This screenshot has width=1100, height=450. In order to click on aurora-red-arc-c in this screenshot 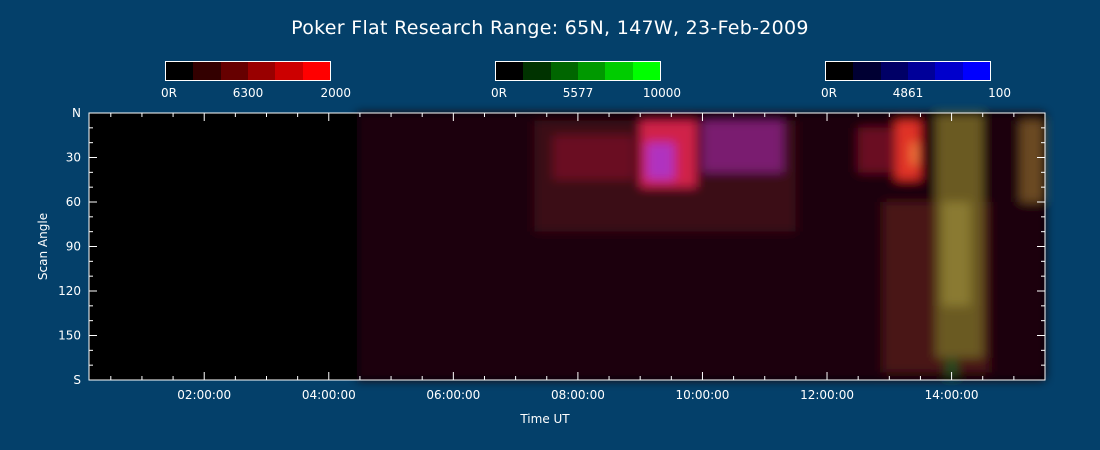, I will do `click(877, 150)`.